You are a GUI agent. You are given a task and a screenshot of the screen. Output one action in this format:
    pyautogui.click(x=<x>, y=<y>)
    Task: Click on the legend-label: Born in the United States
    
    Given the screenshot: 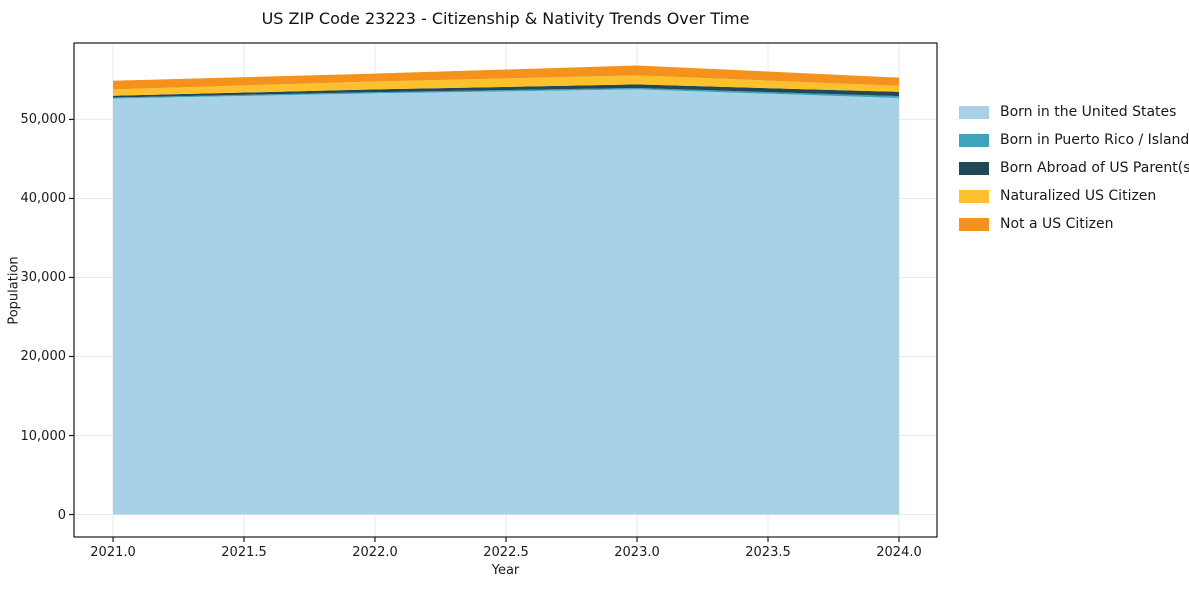 What is the action you would take?
    pyautogui.click(x=1088, y=112)
    